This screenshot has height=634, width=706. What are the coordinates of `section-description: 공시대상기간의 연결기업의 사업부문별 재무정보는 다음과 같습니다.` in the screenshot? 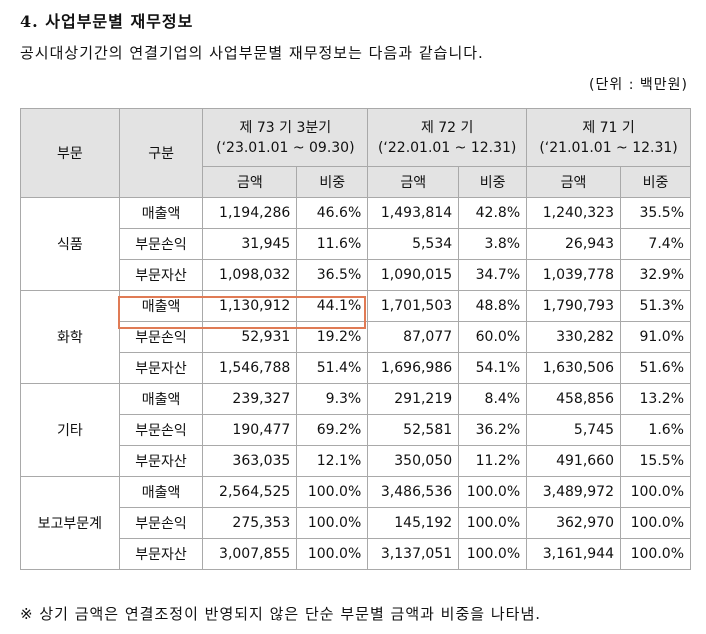 It's located at (252, 53).